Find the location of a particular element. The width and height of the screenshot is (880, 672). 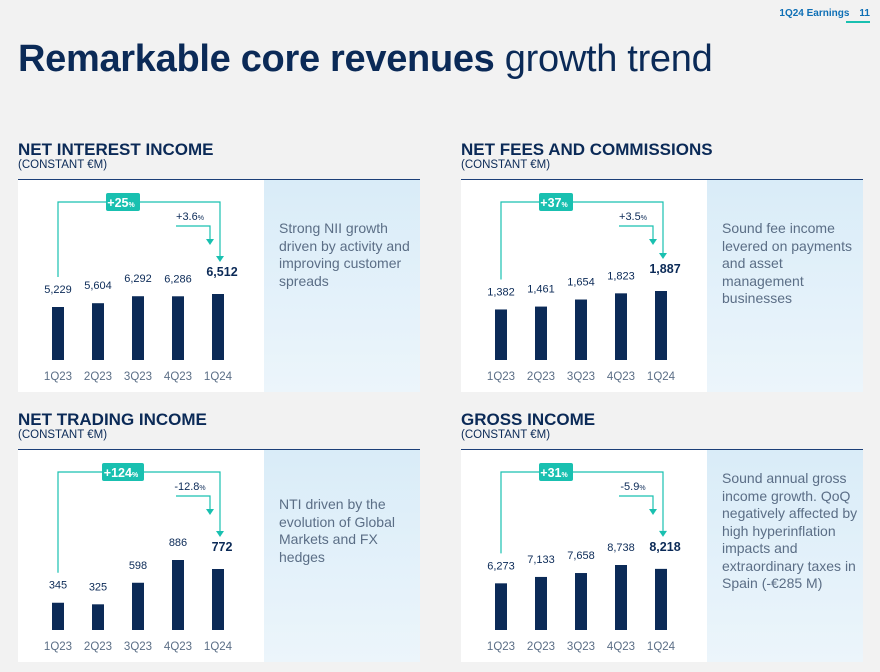

value-label-1Q23: 1,382 is located at coordinates (501, 292).